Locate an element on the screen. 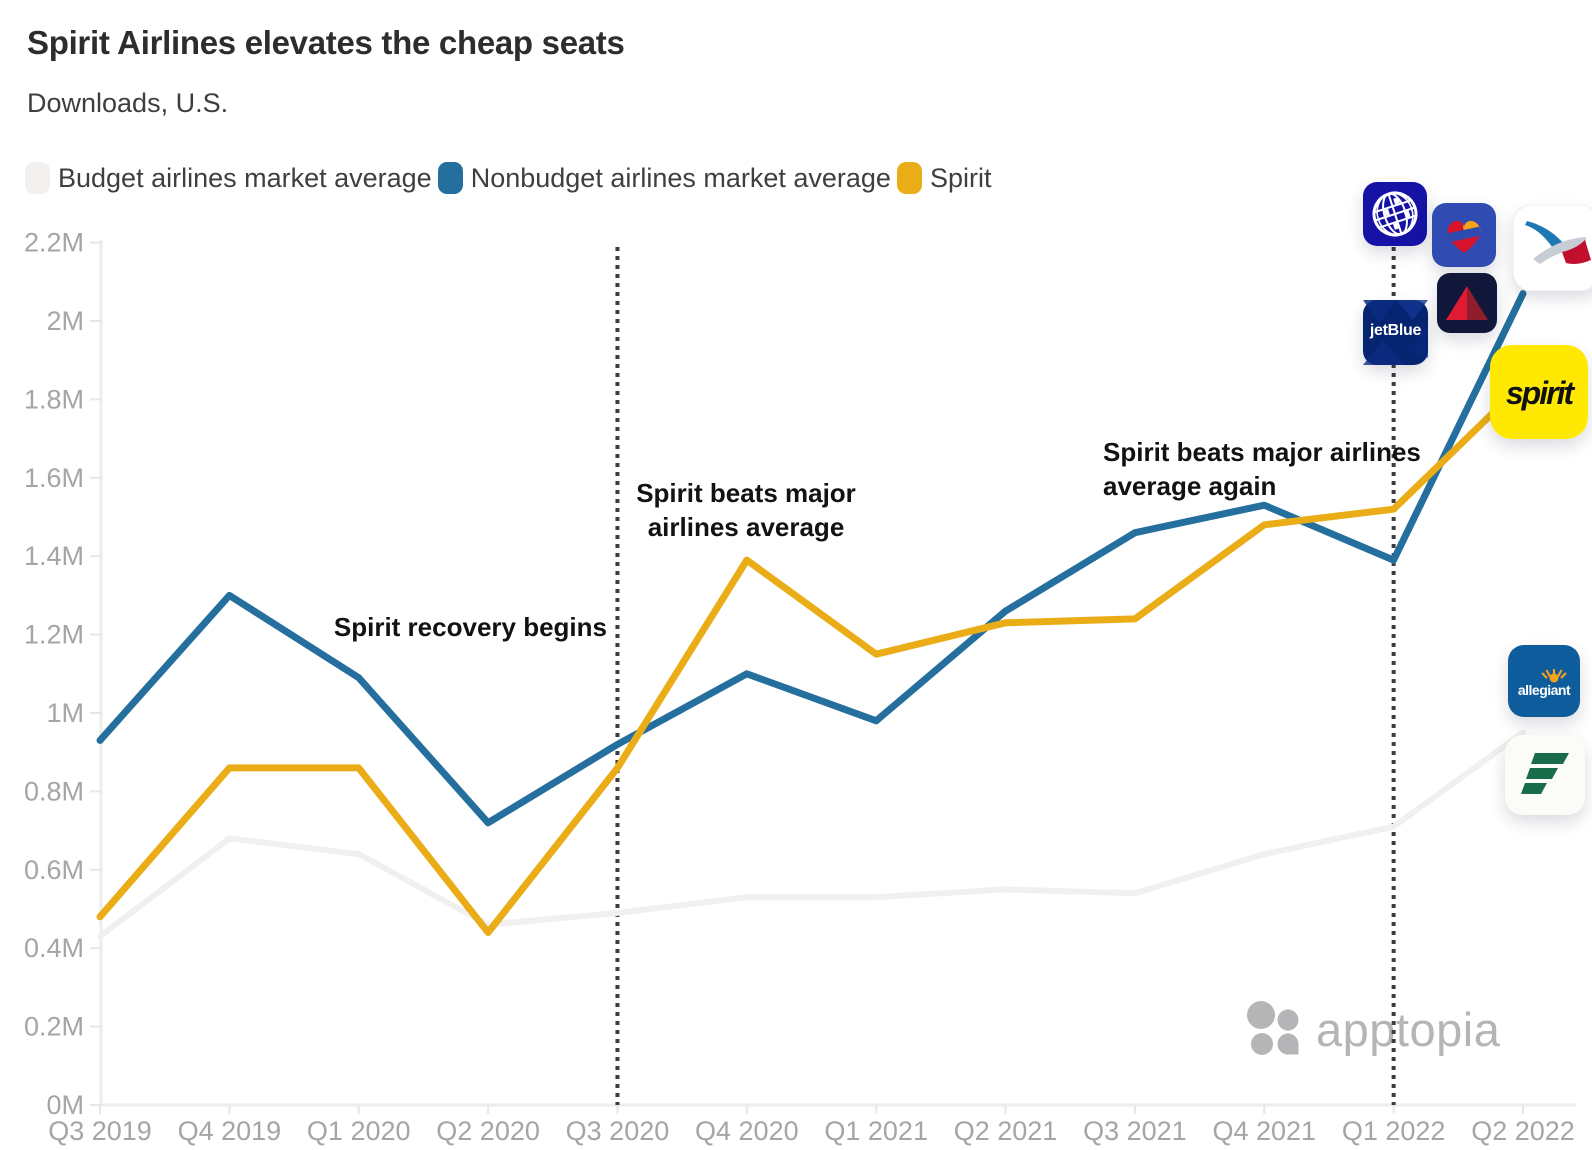  x-tick-label: Q3 2021 is located at coordinates (1135, 1131).